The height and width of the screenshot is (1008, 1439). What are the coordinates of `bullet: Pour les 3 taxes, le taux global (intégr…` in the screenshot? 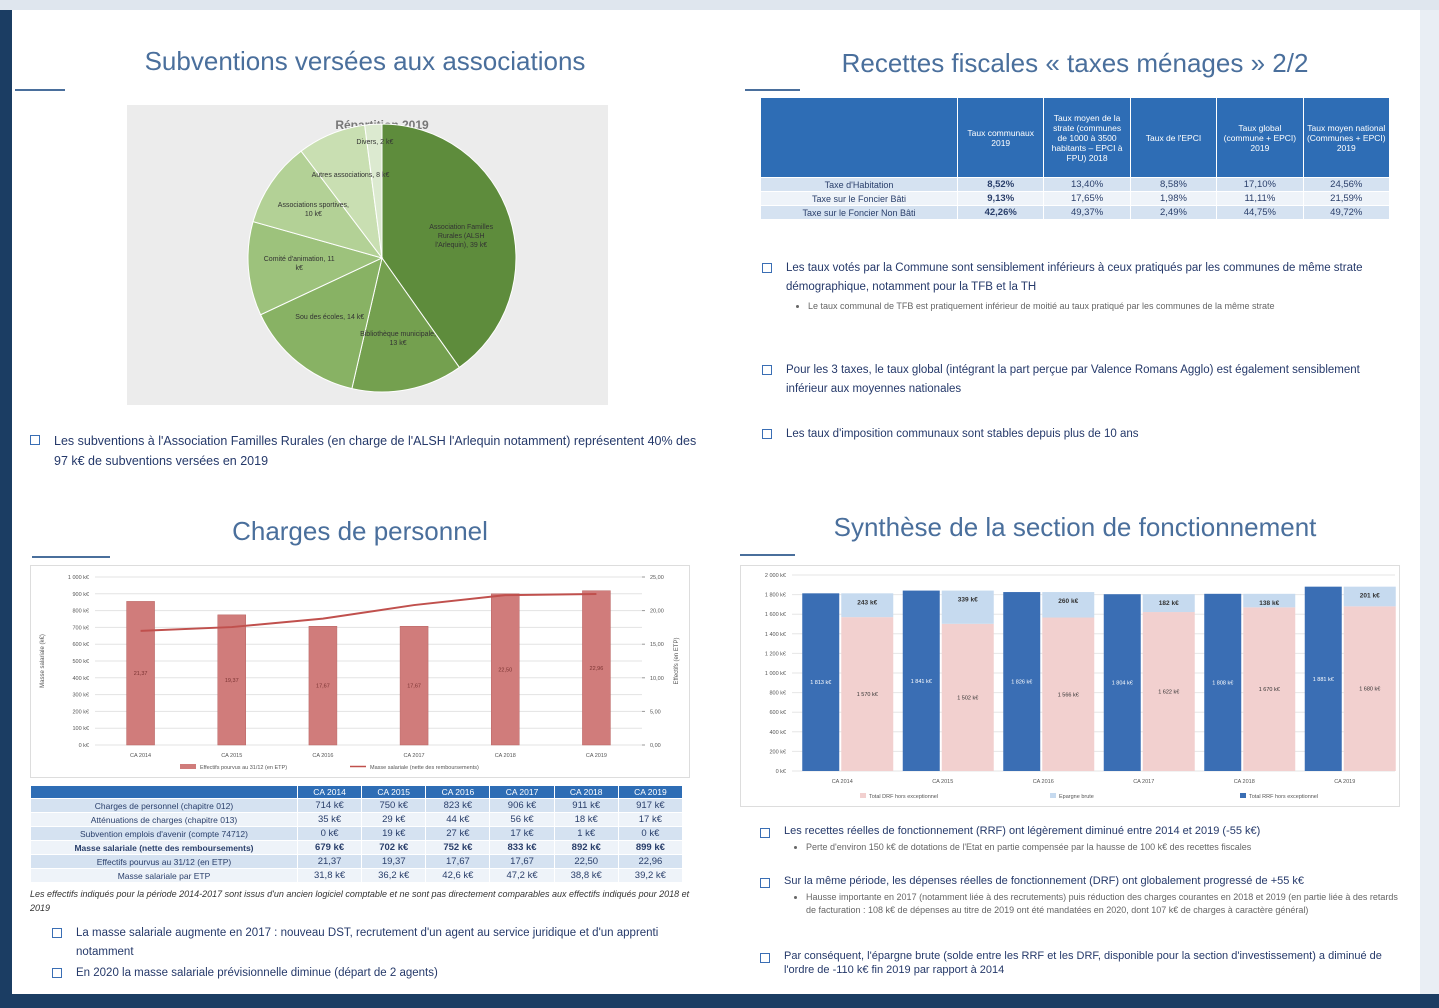 It's located at (1070, 380).